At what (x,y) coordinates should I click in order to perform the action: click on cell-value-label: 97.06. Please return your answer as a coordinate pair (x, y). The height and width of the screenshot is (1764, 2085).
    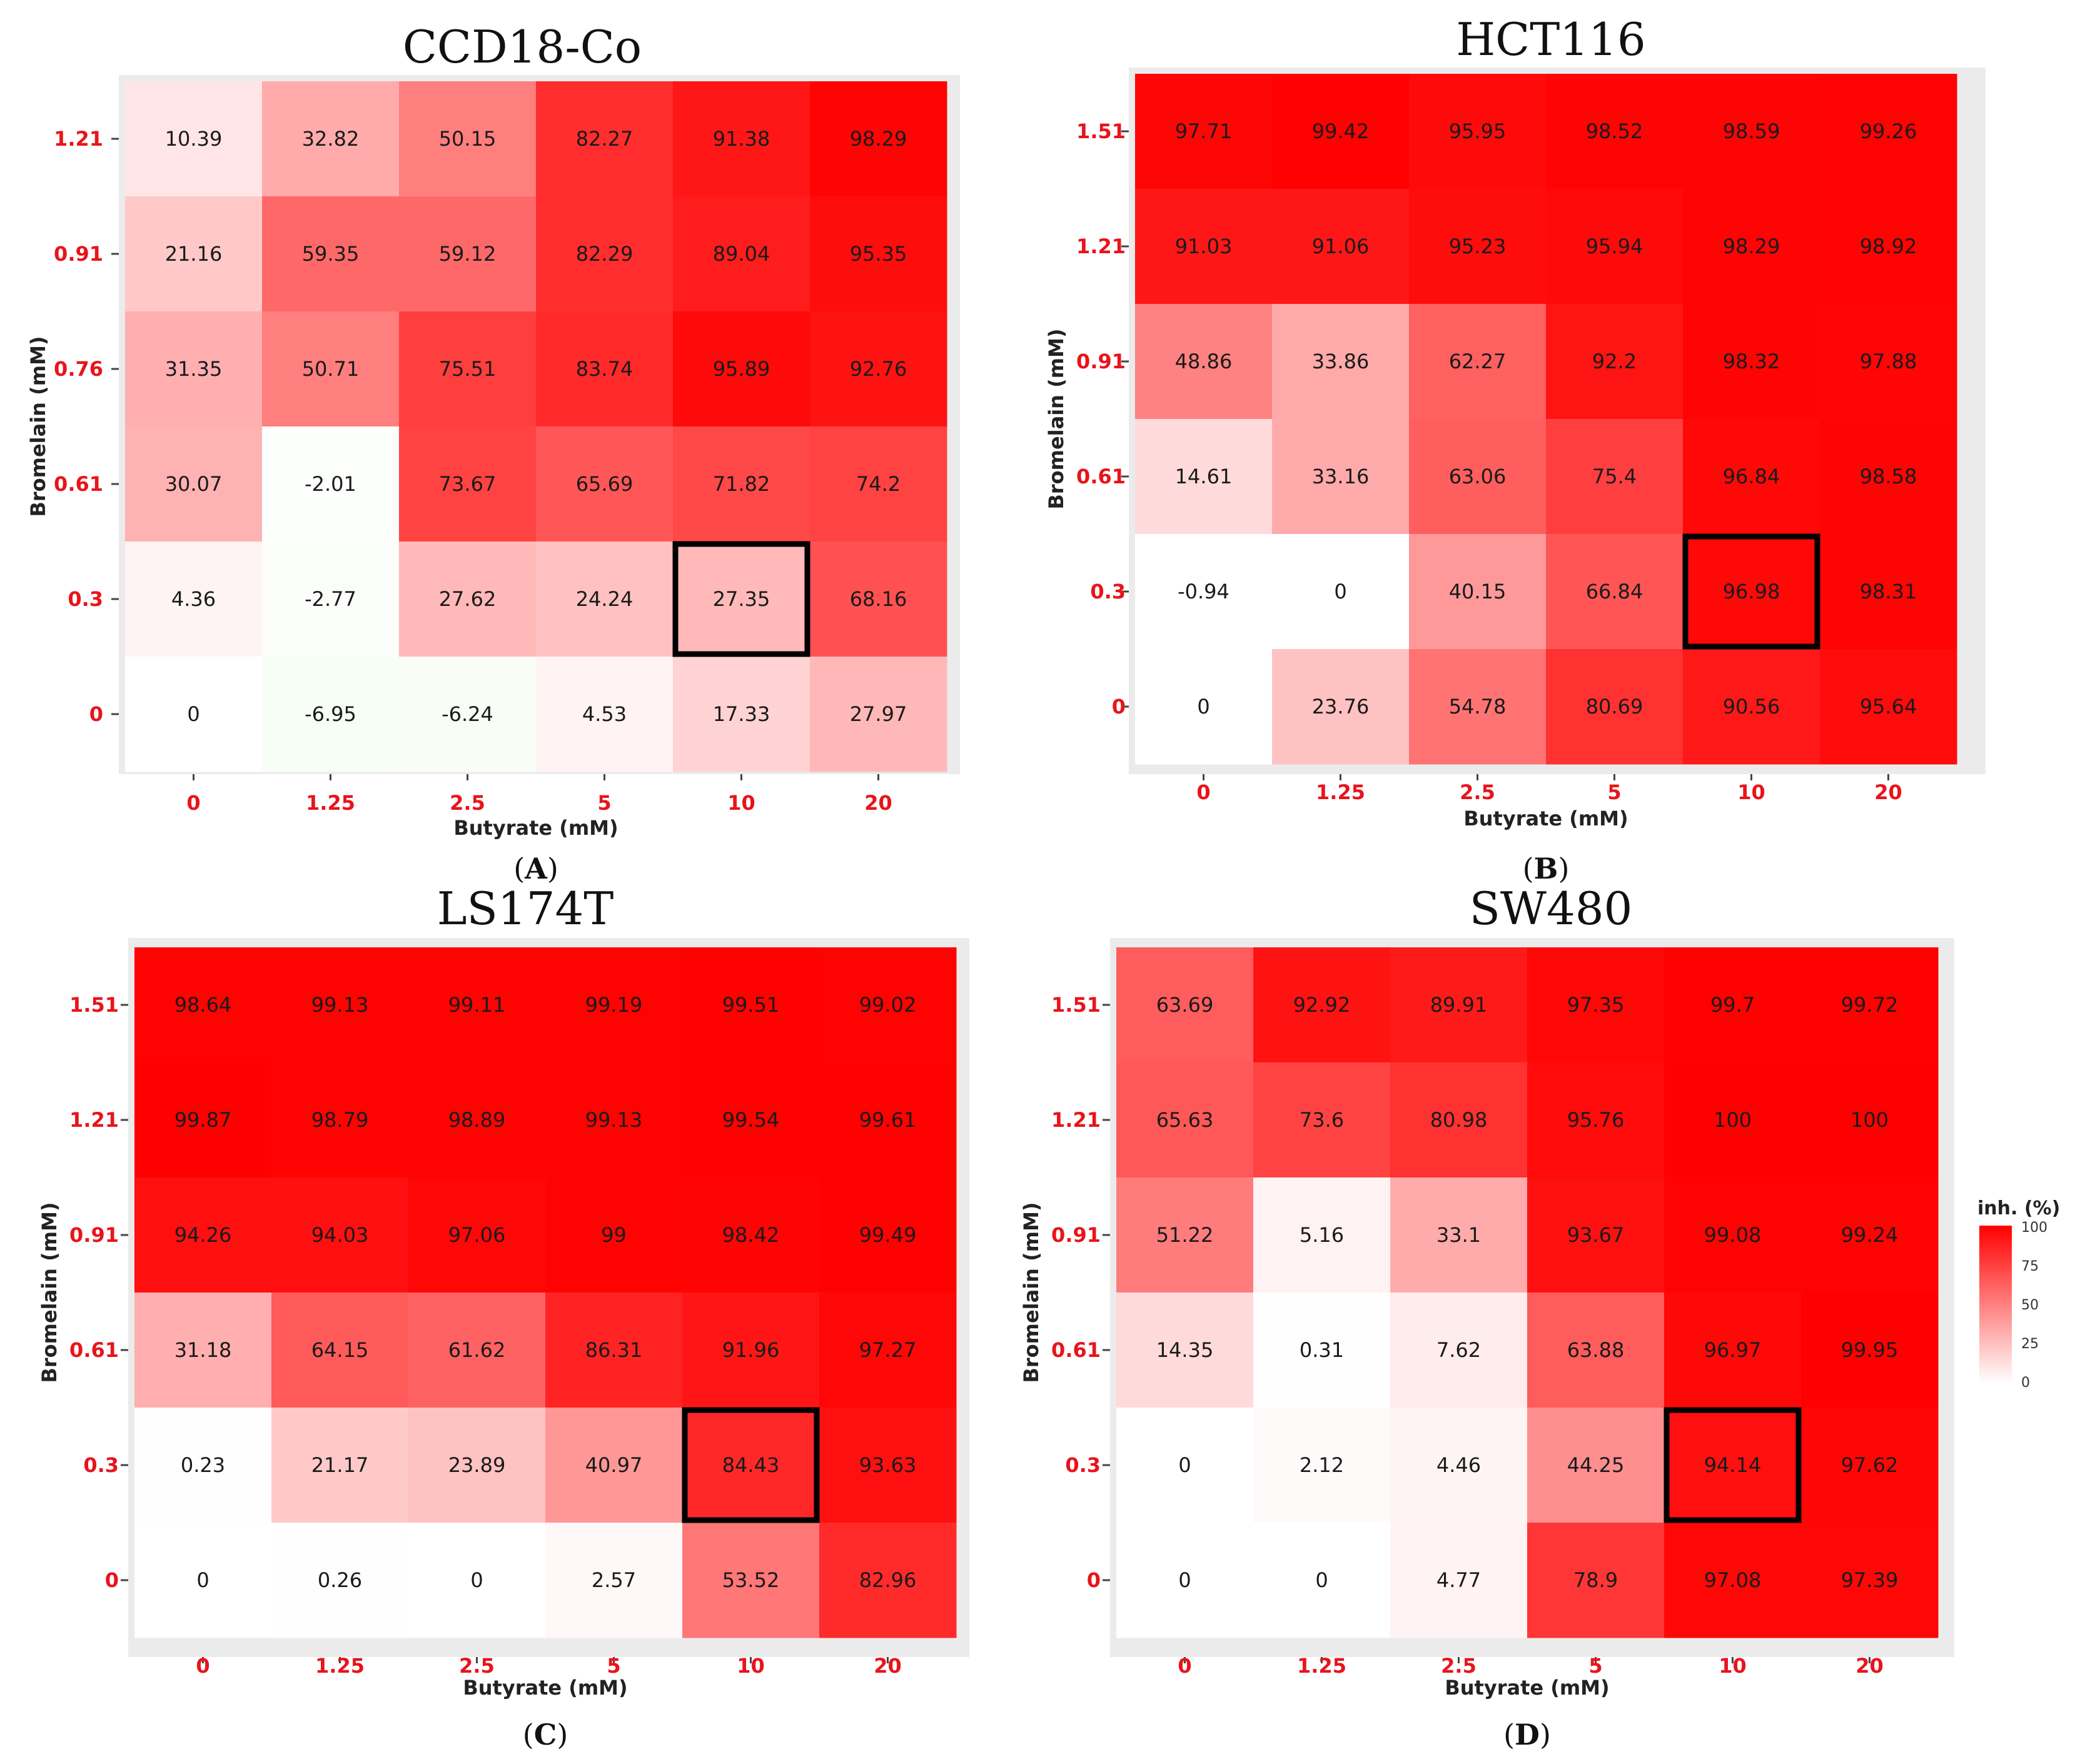
    Looking at the image, I should click on (477, 1235).